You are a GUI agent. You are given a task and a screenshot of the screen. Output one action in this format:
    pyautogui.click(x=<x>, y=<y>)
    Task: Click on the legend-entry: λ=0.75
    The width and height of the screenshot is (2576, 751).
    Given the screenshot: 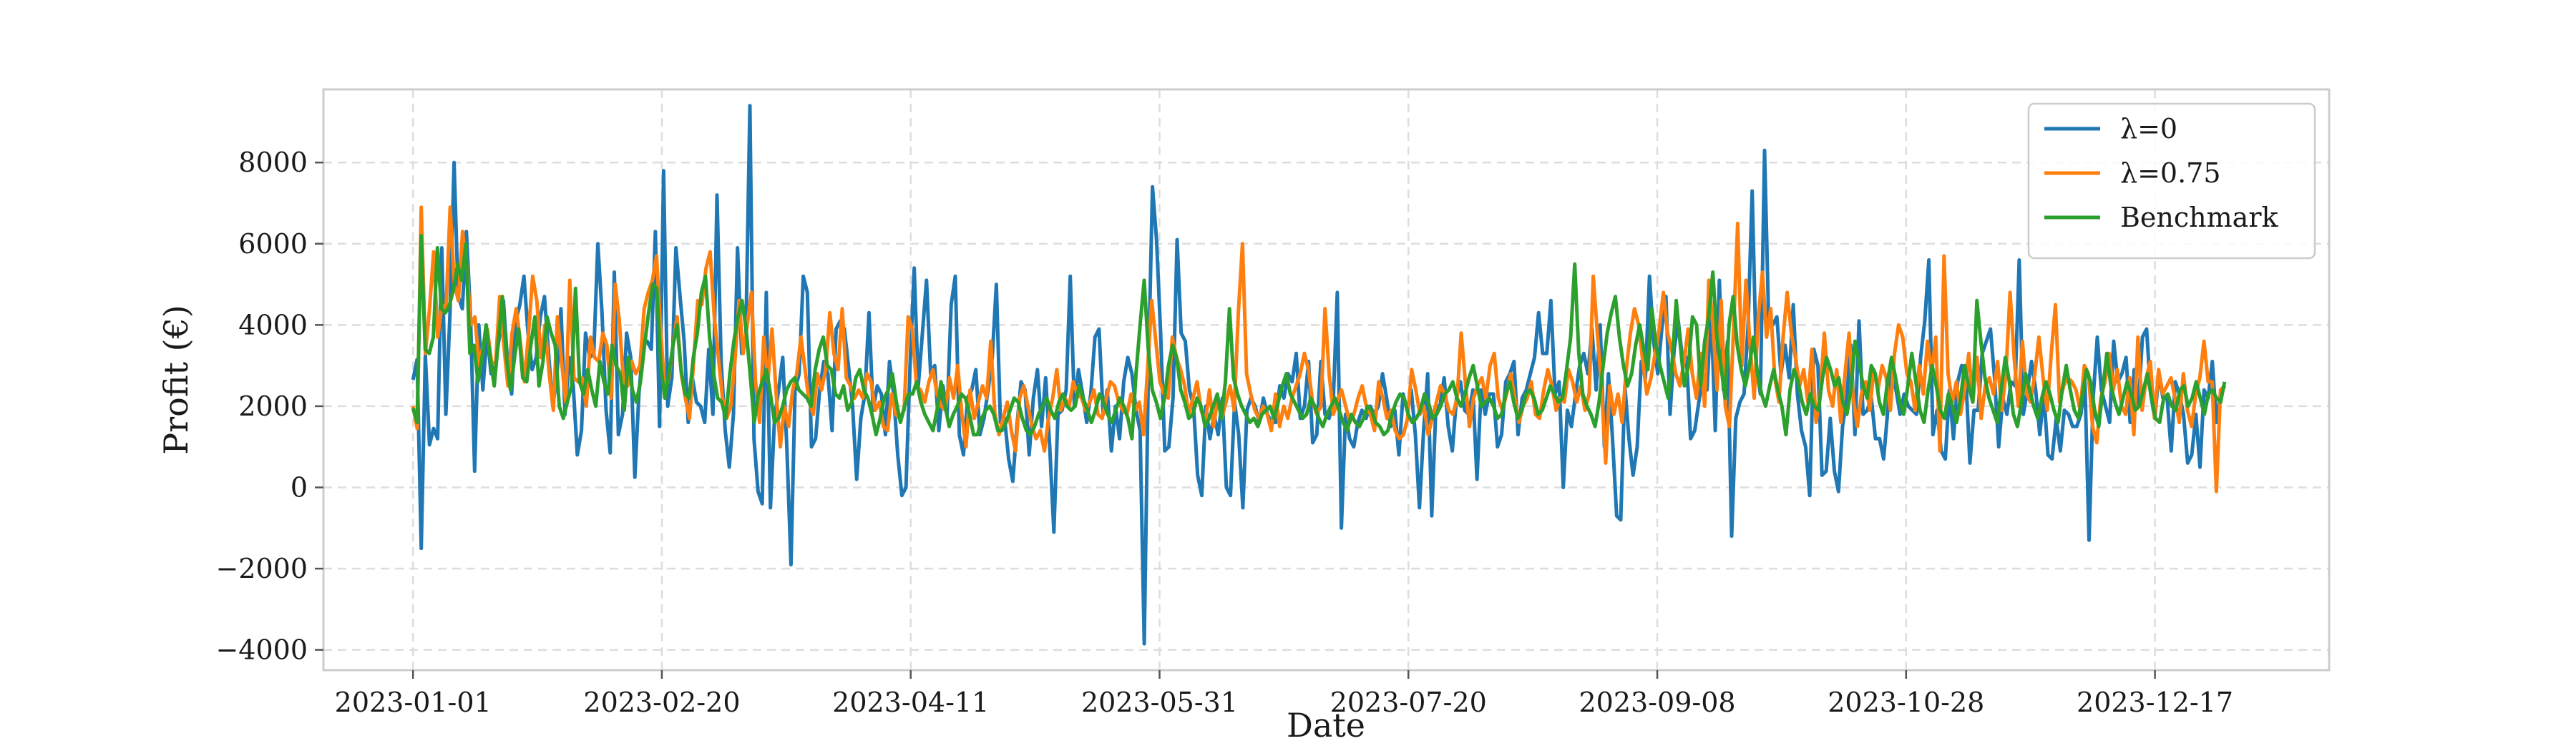 What is the action you would take?
    pyautogui.click(x=2170, y=173)
    